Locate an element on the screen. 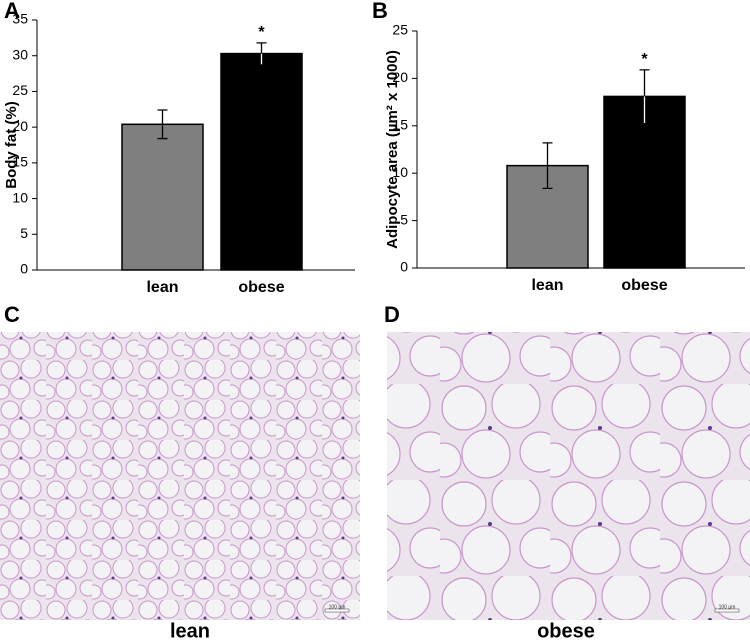  y-axis-label: Body fat (%) is located at coordinates (11, 145).